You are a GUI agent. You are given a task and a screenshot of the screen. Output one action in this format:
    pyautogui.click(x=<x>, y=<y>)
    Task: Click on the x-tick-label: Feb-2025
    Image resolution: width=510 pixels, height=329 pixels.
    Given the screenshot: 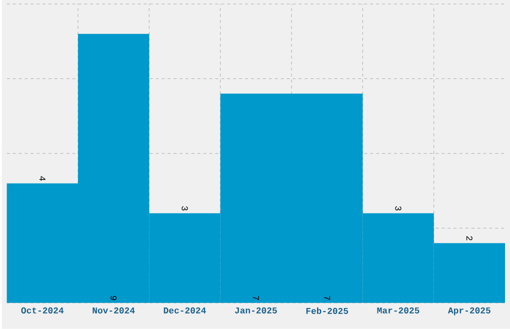 What is the action you would take?
    pyautogui.click(x=327, y=311)
    